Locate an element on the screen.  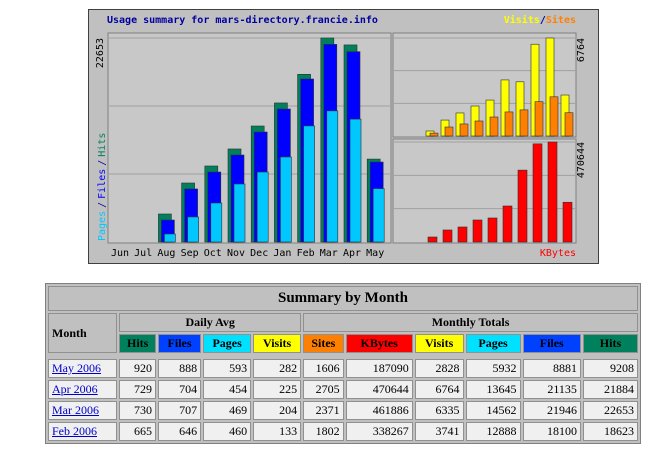
value-cell: 6764 is located at coordinates (439, 389).